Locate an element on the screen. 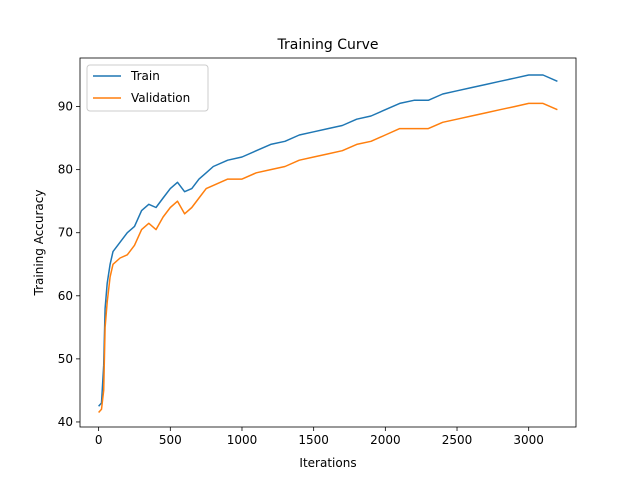  y-tick-label: 60 is located at coordinates (65, 296).